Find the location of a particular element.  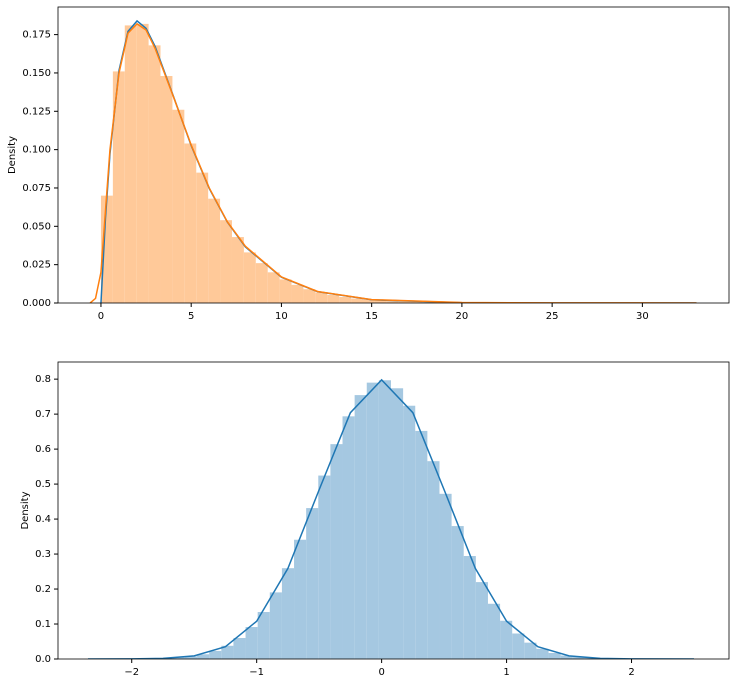

y-tick-label: 0.8 is located at coordinates (43, 379).